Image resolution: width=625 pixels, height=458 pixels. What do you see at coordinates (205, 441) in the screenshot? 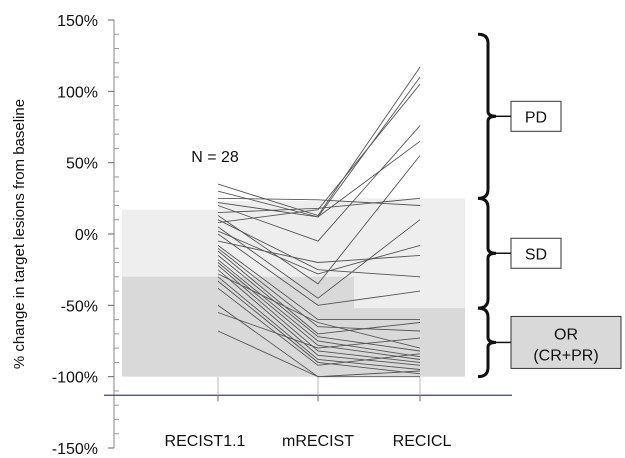
I see `x-category-label: RECIST1.1` at bounding box center [205, 441].